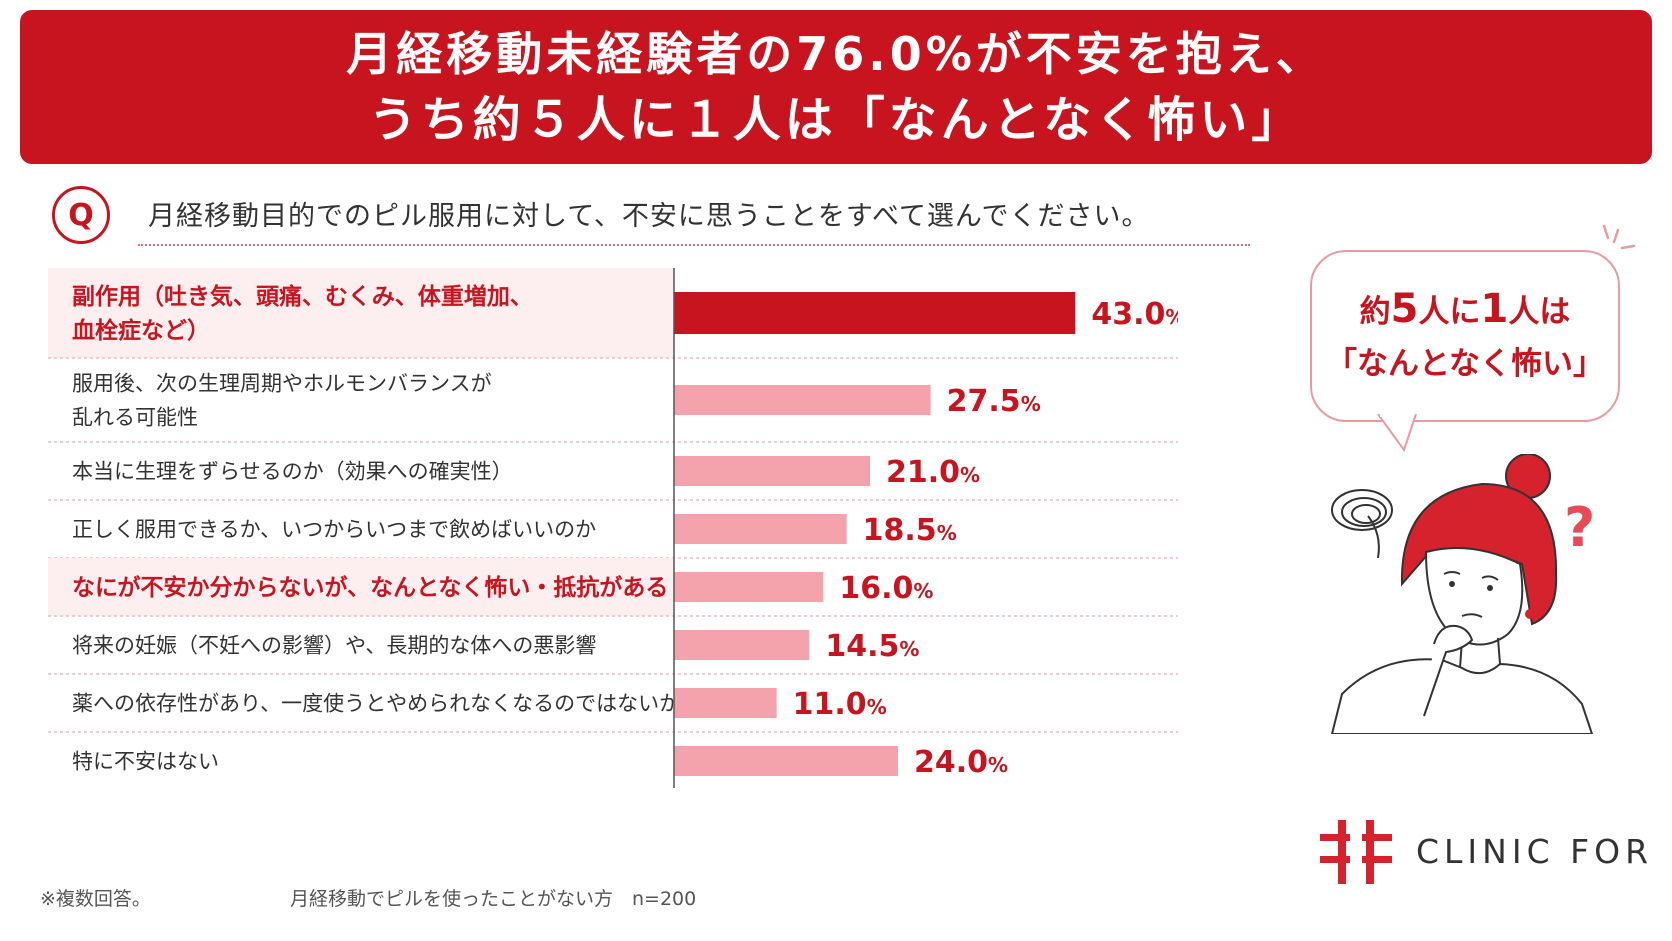  What do you see at coordinates (886, 588) in the screenshot?
I see `value-label: 16.0%` at bounding box center [886, 588].